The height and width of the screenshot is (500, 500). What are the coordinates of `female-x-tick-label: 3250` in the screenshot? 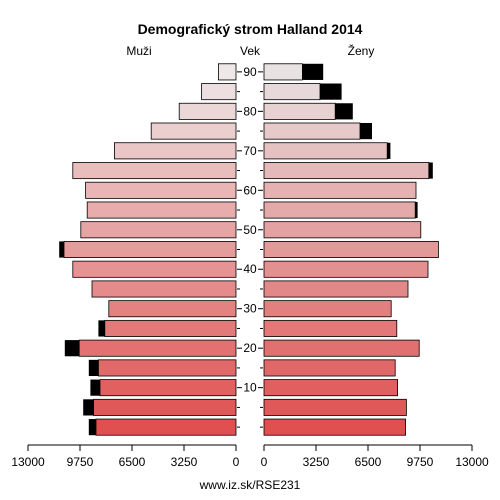 It's located at (316, 462).